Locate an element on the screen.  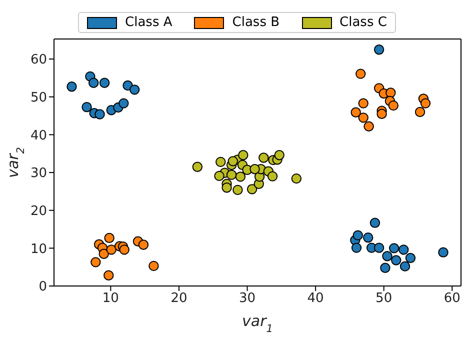
y-tick-label: 0 is located at coordinates (42, 287).